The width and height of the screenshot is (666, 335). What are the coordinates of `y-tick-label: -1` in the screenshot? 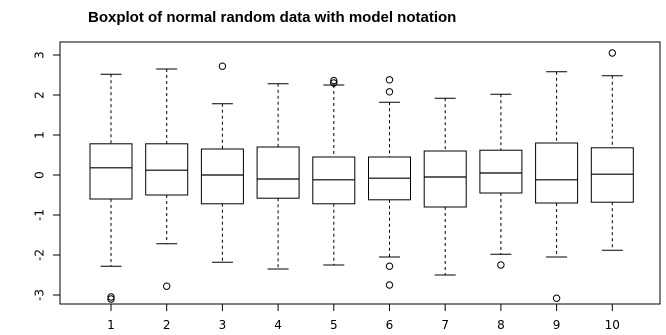 It's located at (40, 215).